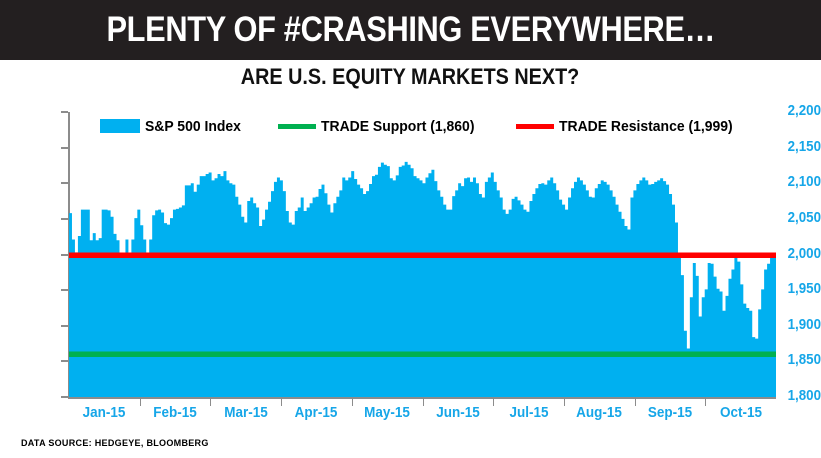  What do you see at coordinates (804, 182) in the screenshot?
I see `y-tick-label: 2,100` at bounding box center [804, 182].